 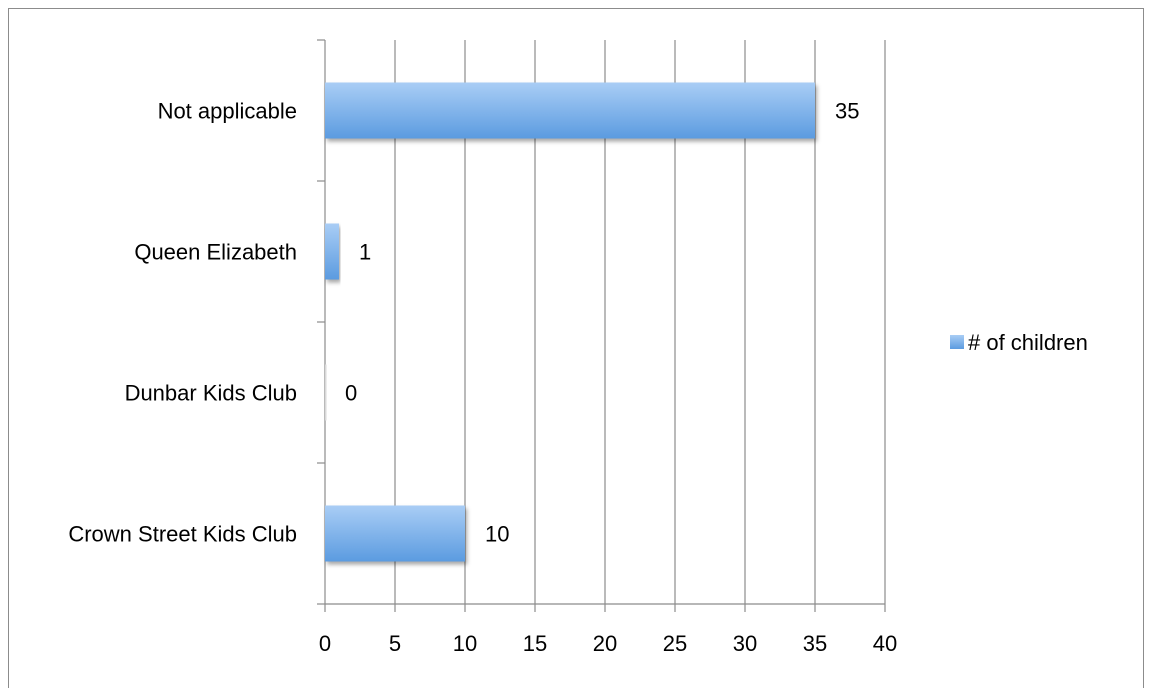 I want to click on category-label: Not applicable, so click(x=227, y=111).